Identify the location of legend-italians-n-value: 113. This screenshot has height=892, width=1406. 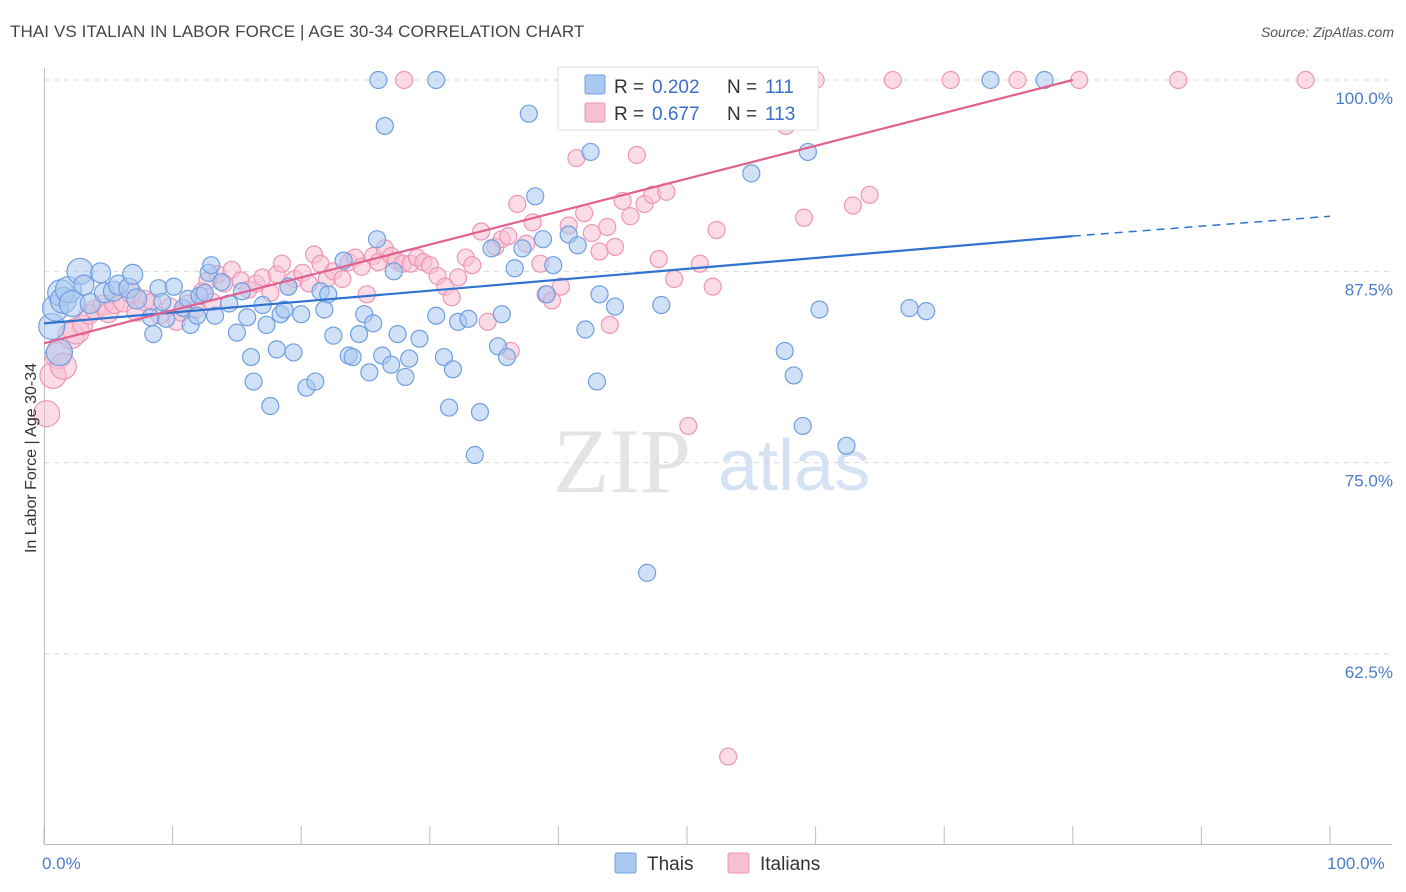
(780, 114).